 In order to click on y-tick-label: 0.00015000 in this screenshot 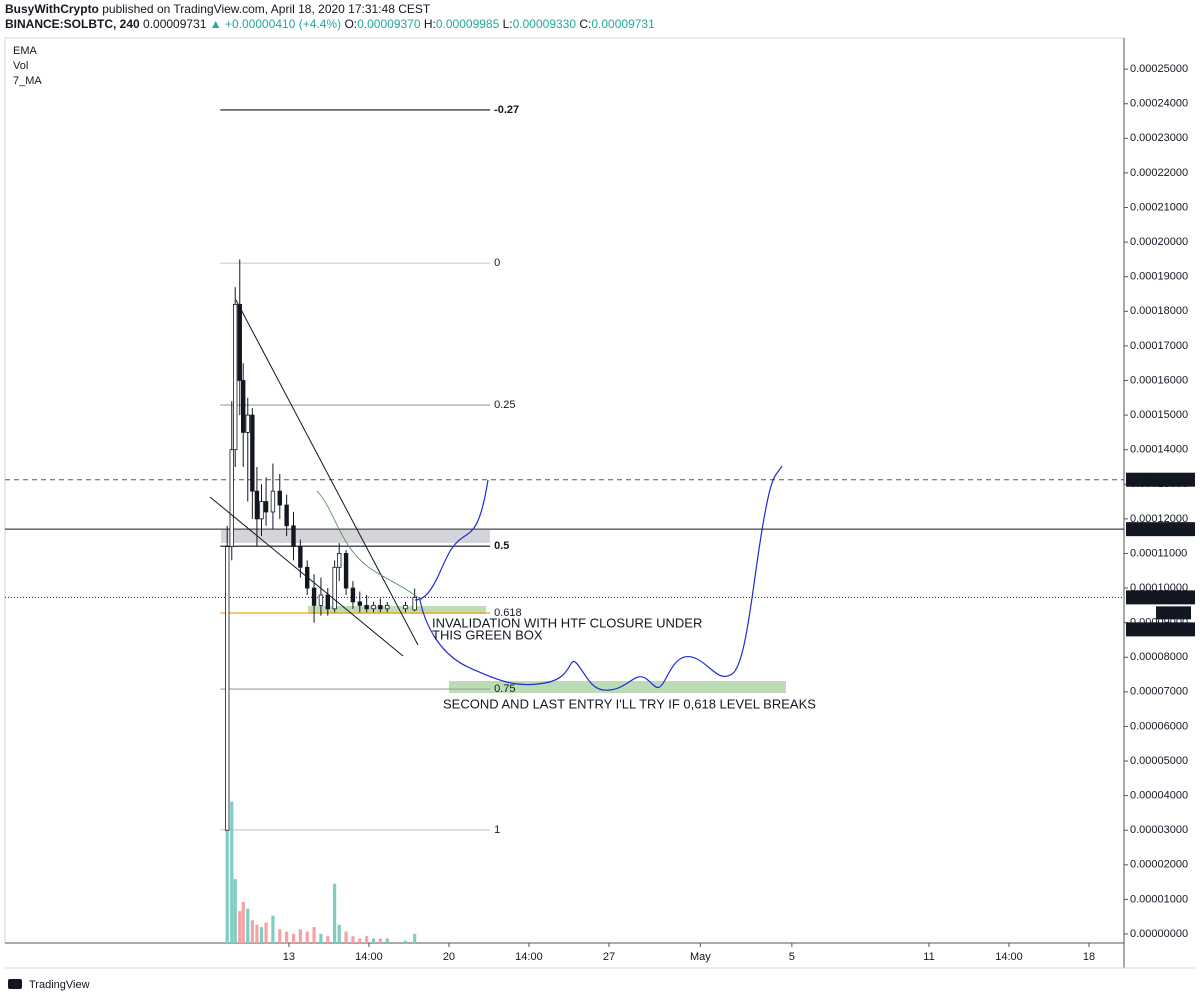, I will do `click(1159, 415)`.